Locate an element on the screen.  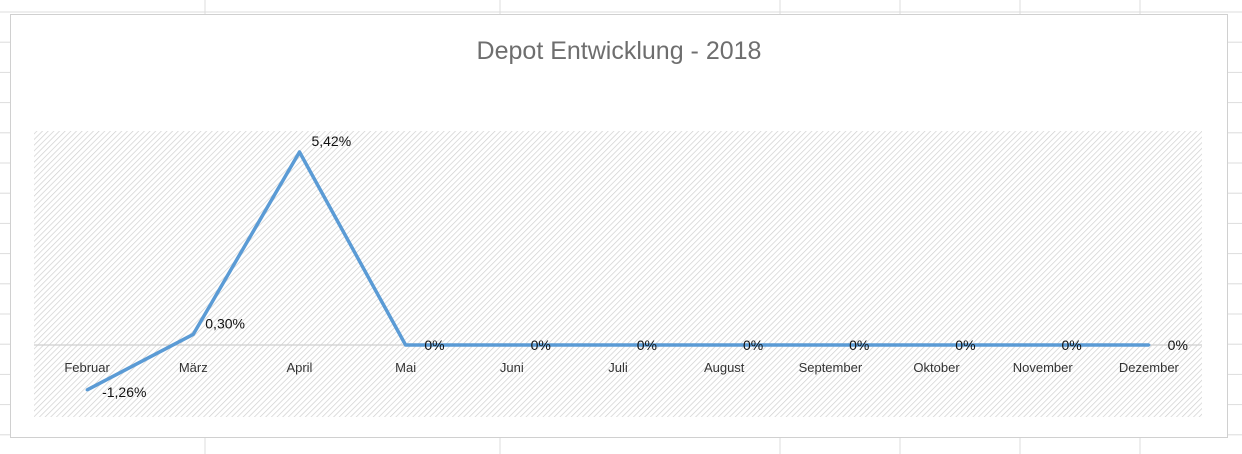
x-tick-label: August is located at coordinates (724, 367).